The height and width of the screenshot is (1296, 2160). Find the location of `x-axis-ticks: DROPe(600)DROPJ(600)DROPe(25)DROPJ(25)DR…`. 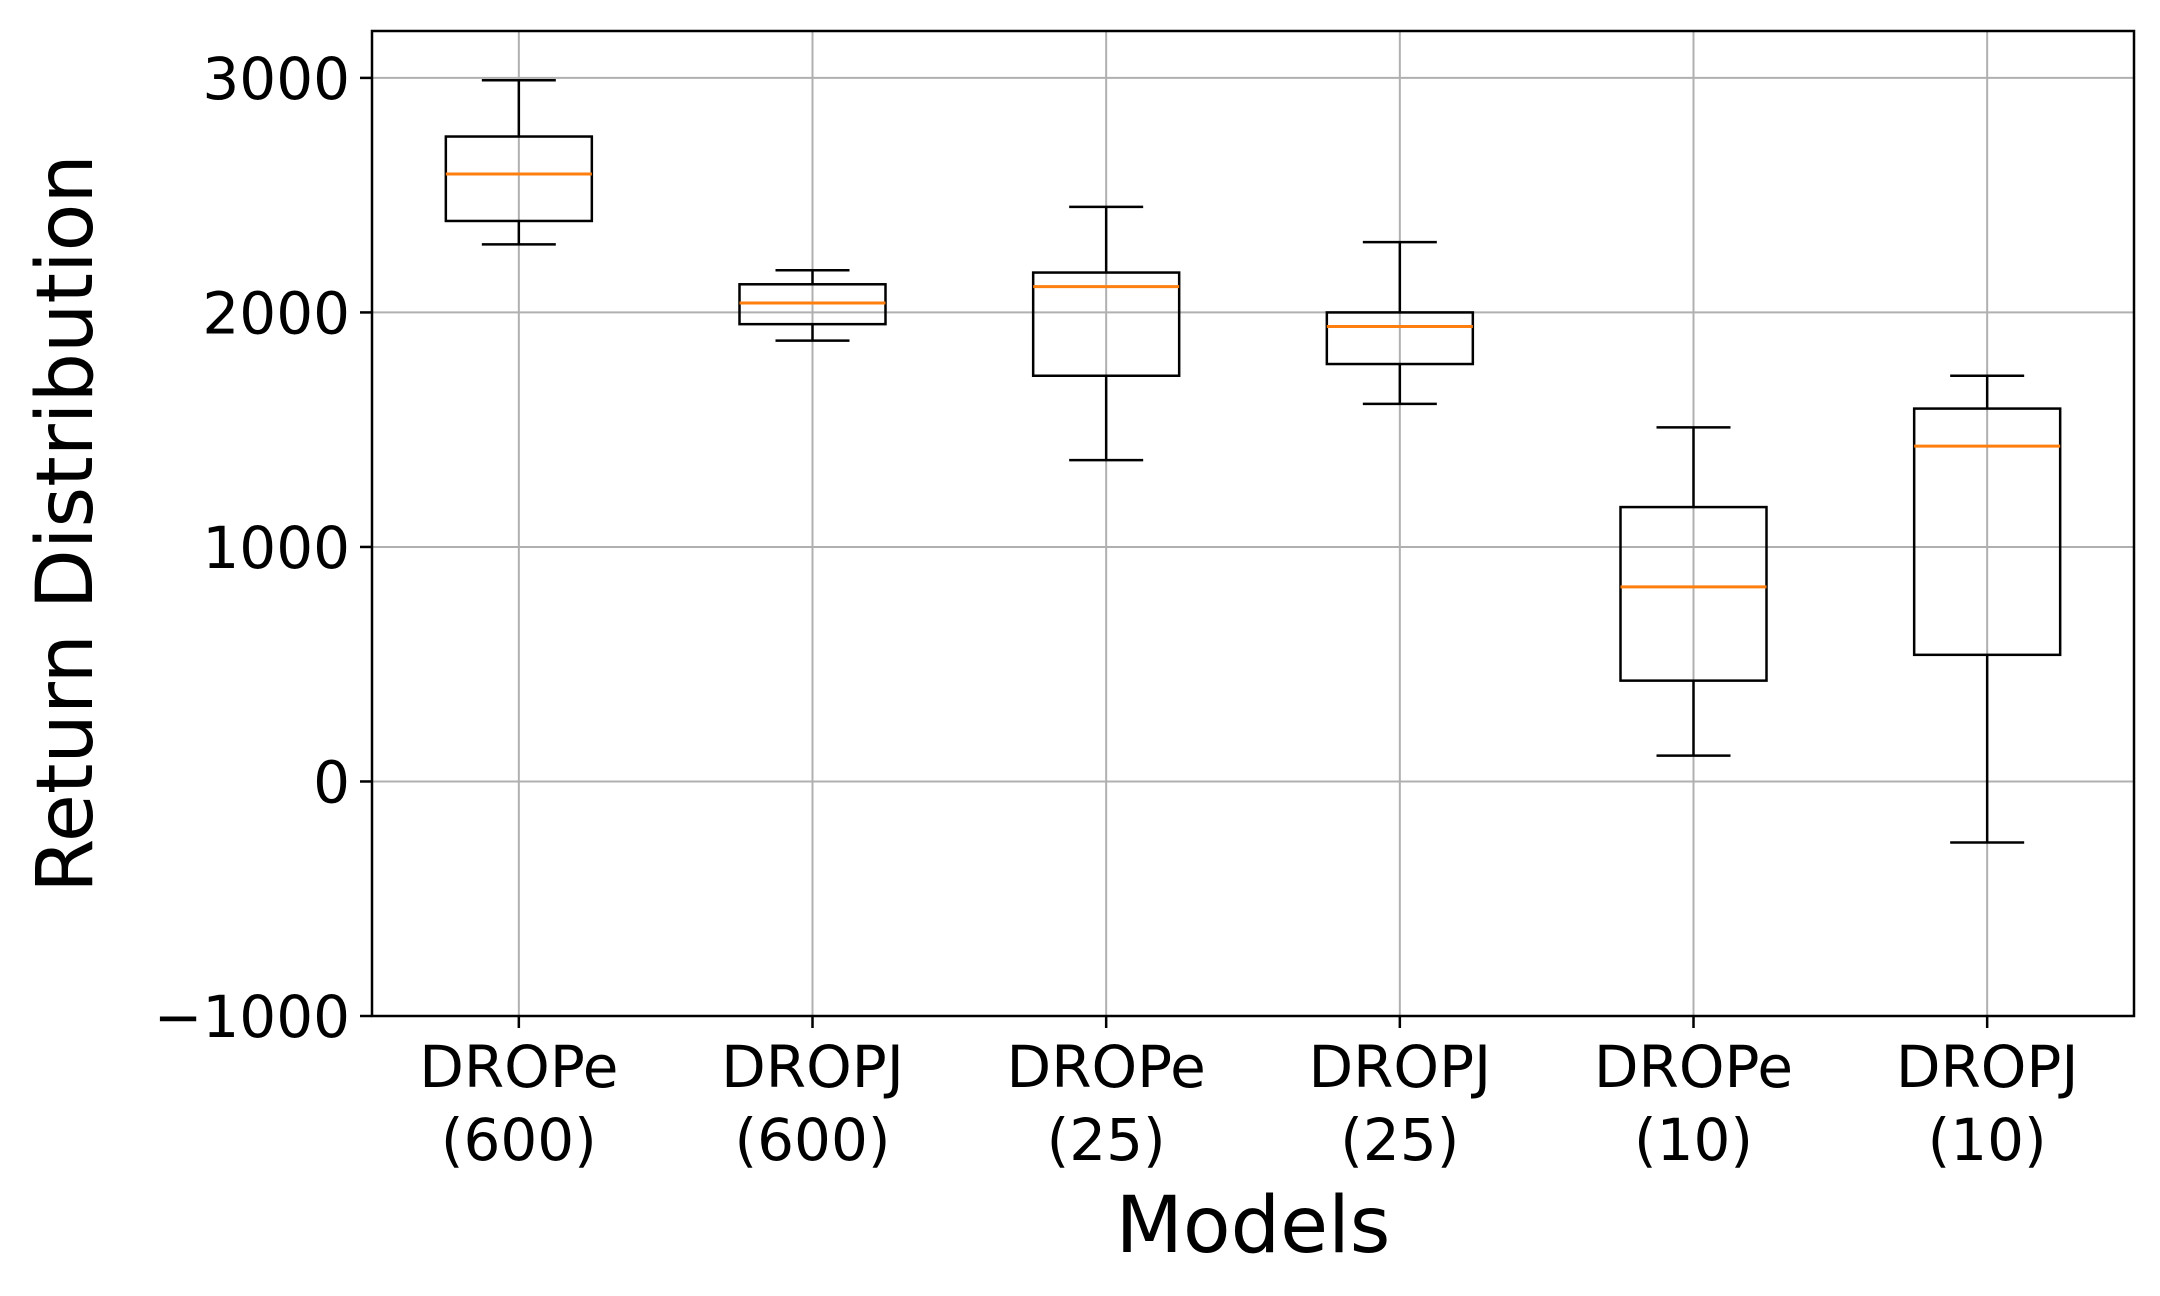

x-axis-ticks: DROPe(600)DROPJ(600)DROPe(25)DROPJ(25)DR… is located at coordinates (1249, 1095).